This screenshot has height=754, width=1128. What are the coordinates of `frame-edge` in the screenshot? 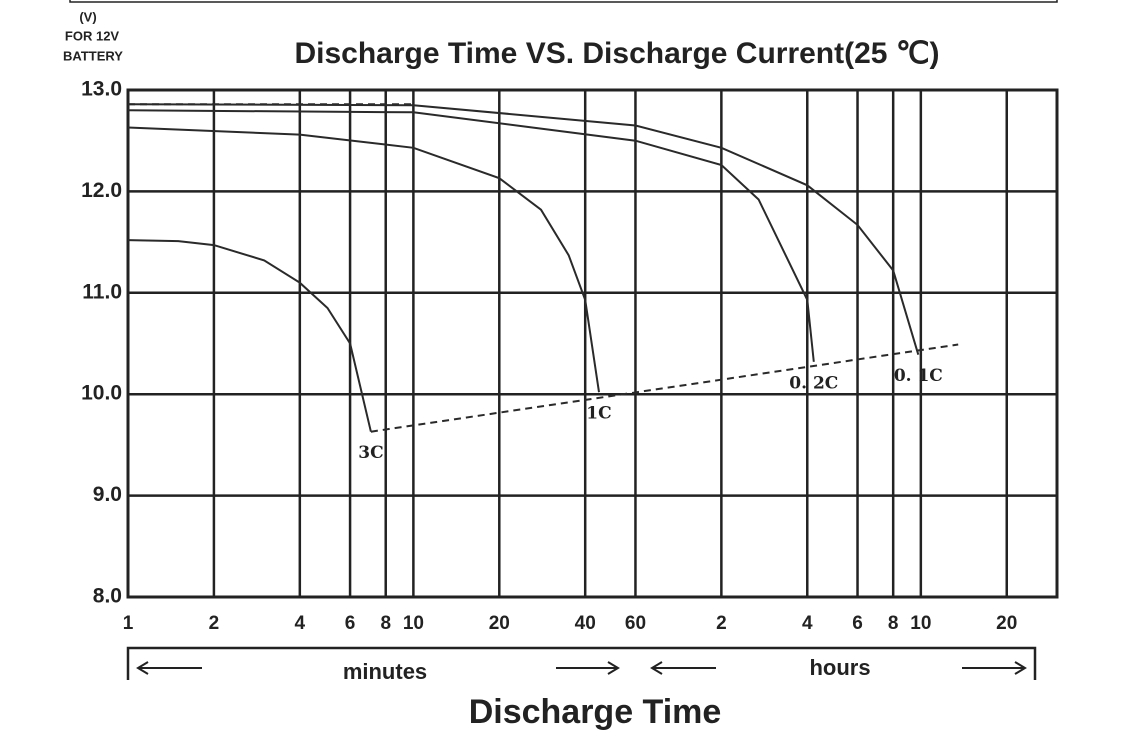 It's located at (563, 1).